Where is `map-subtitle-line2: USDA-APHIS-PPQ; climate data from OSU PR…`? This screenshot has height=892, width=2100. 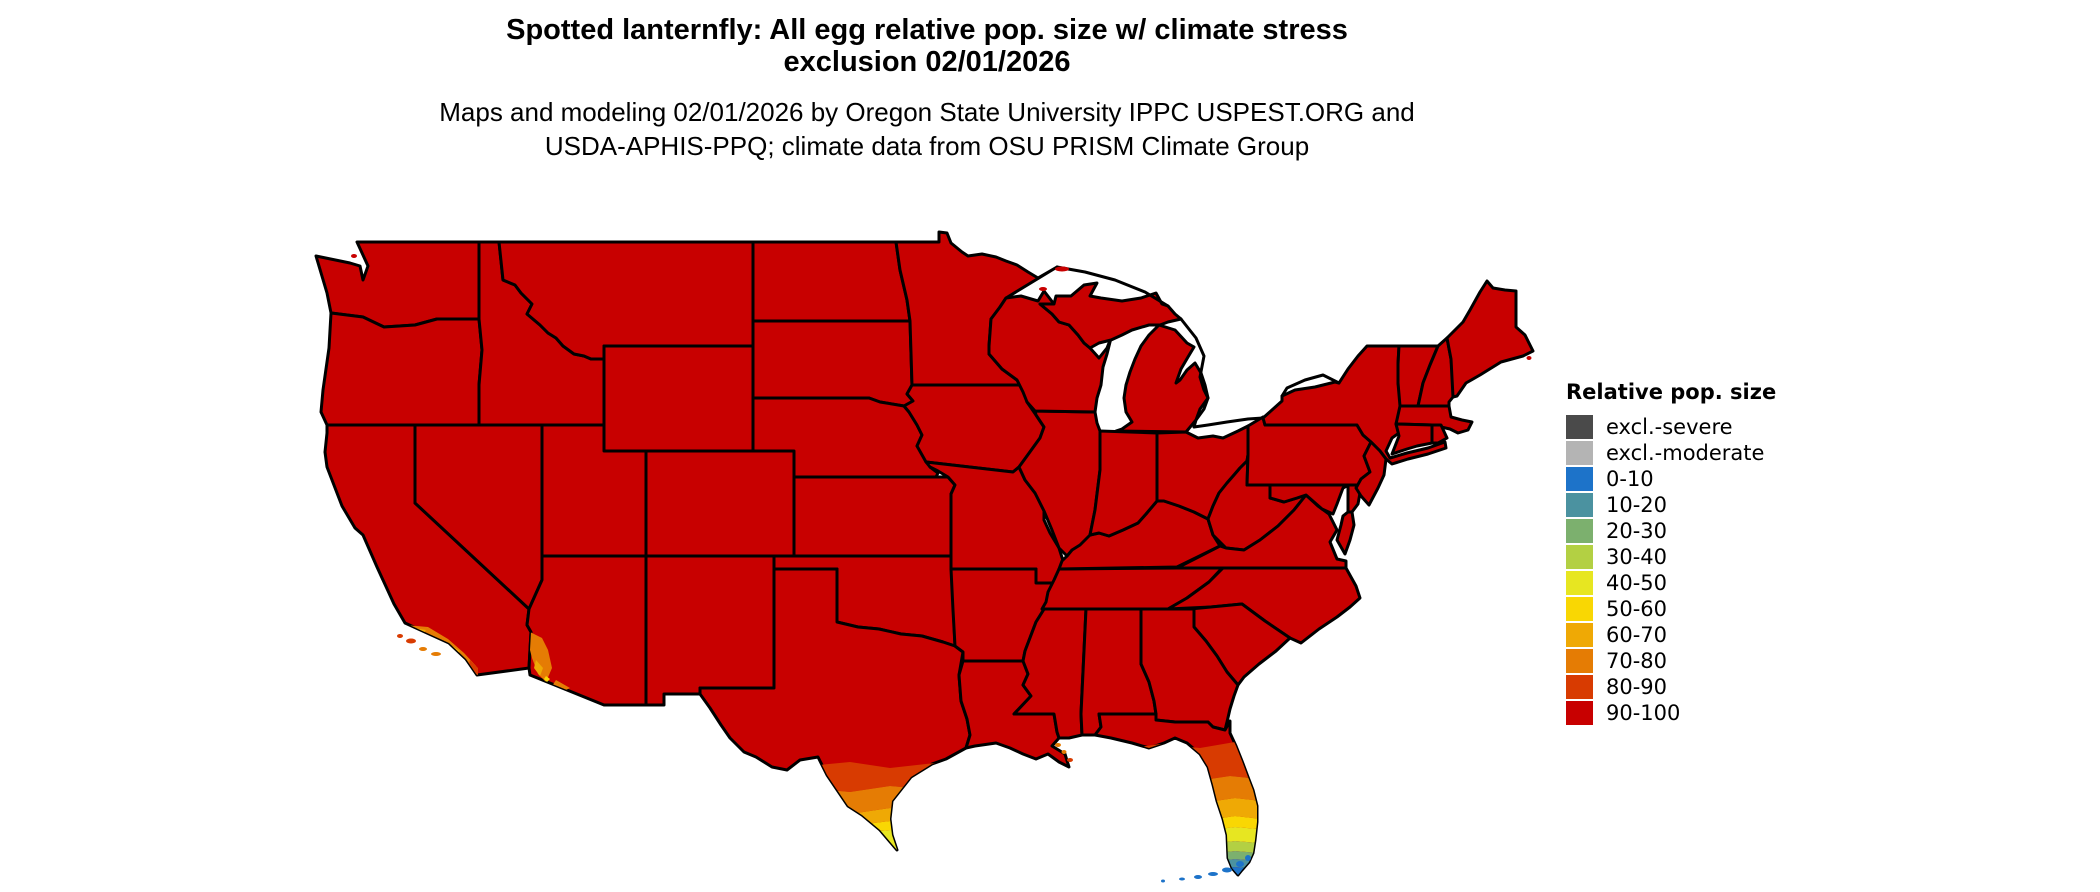 map-subtitle-line2: USDA-APHIS-PPQ; climate data from OSU PR… is located at coordinates (927, 146).